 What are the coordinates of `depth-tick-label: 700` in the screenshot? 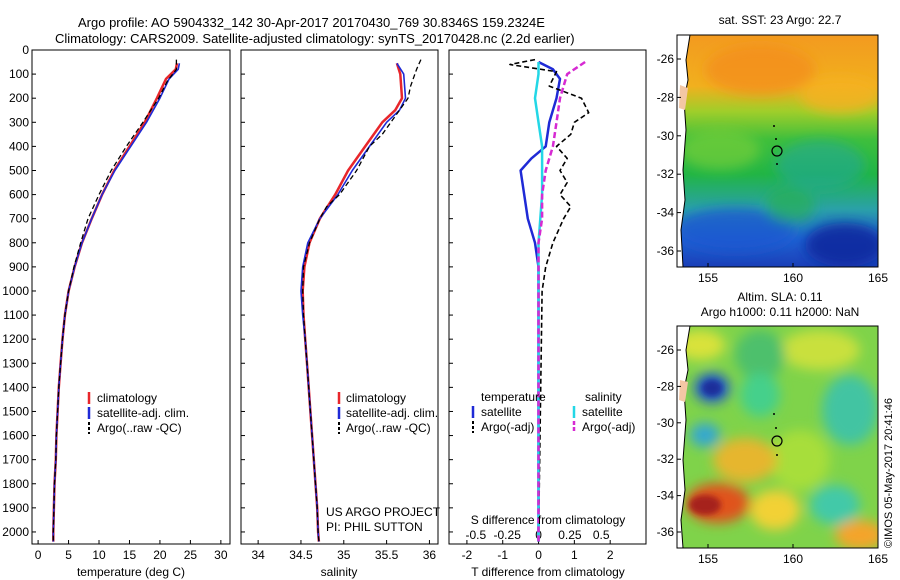 It's located at (19, 219).